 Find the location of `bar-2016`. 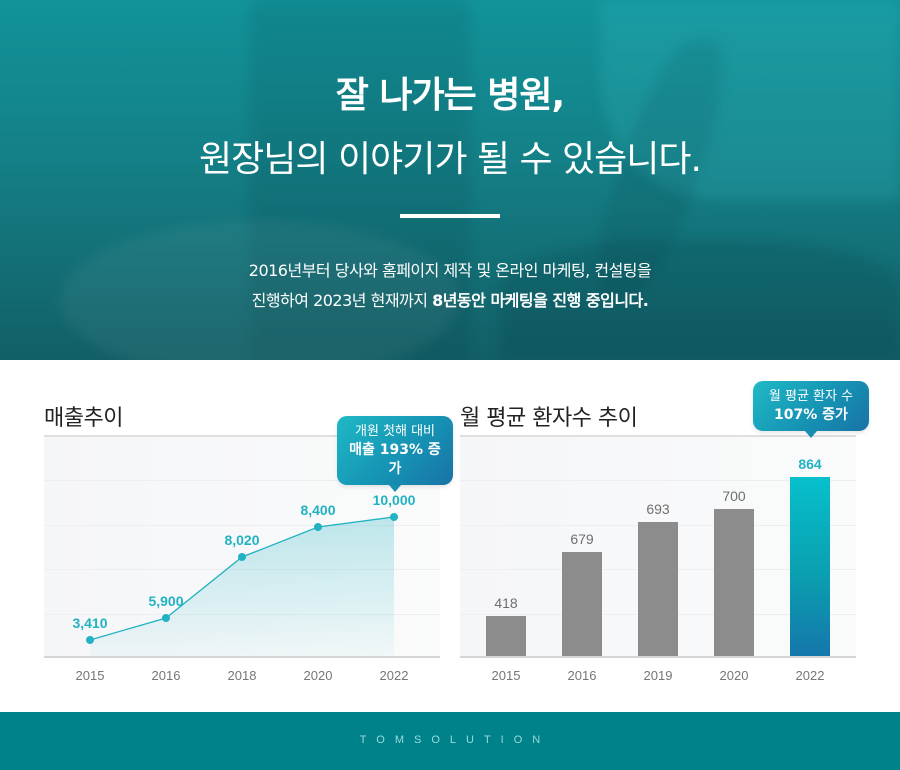

bar-2016 is located at coordinates (582, 604).